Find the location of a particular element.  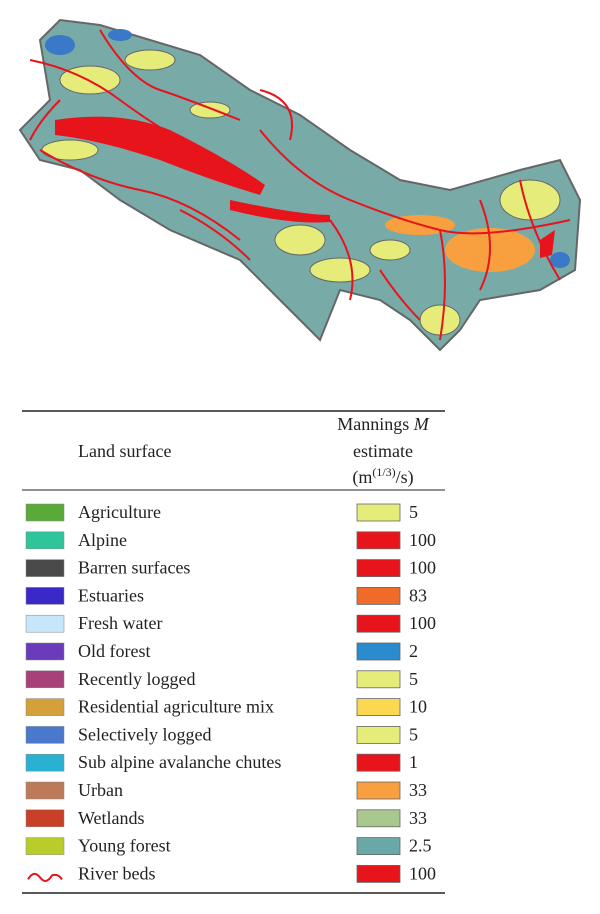

row-label: Old forest is located at coordinates (114, 651).